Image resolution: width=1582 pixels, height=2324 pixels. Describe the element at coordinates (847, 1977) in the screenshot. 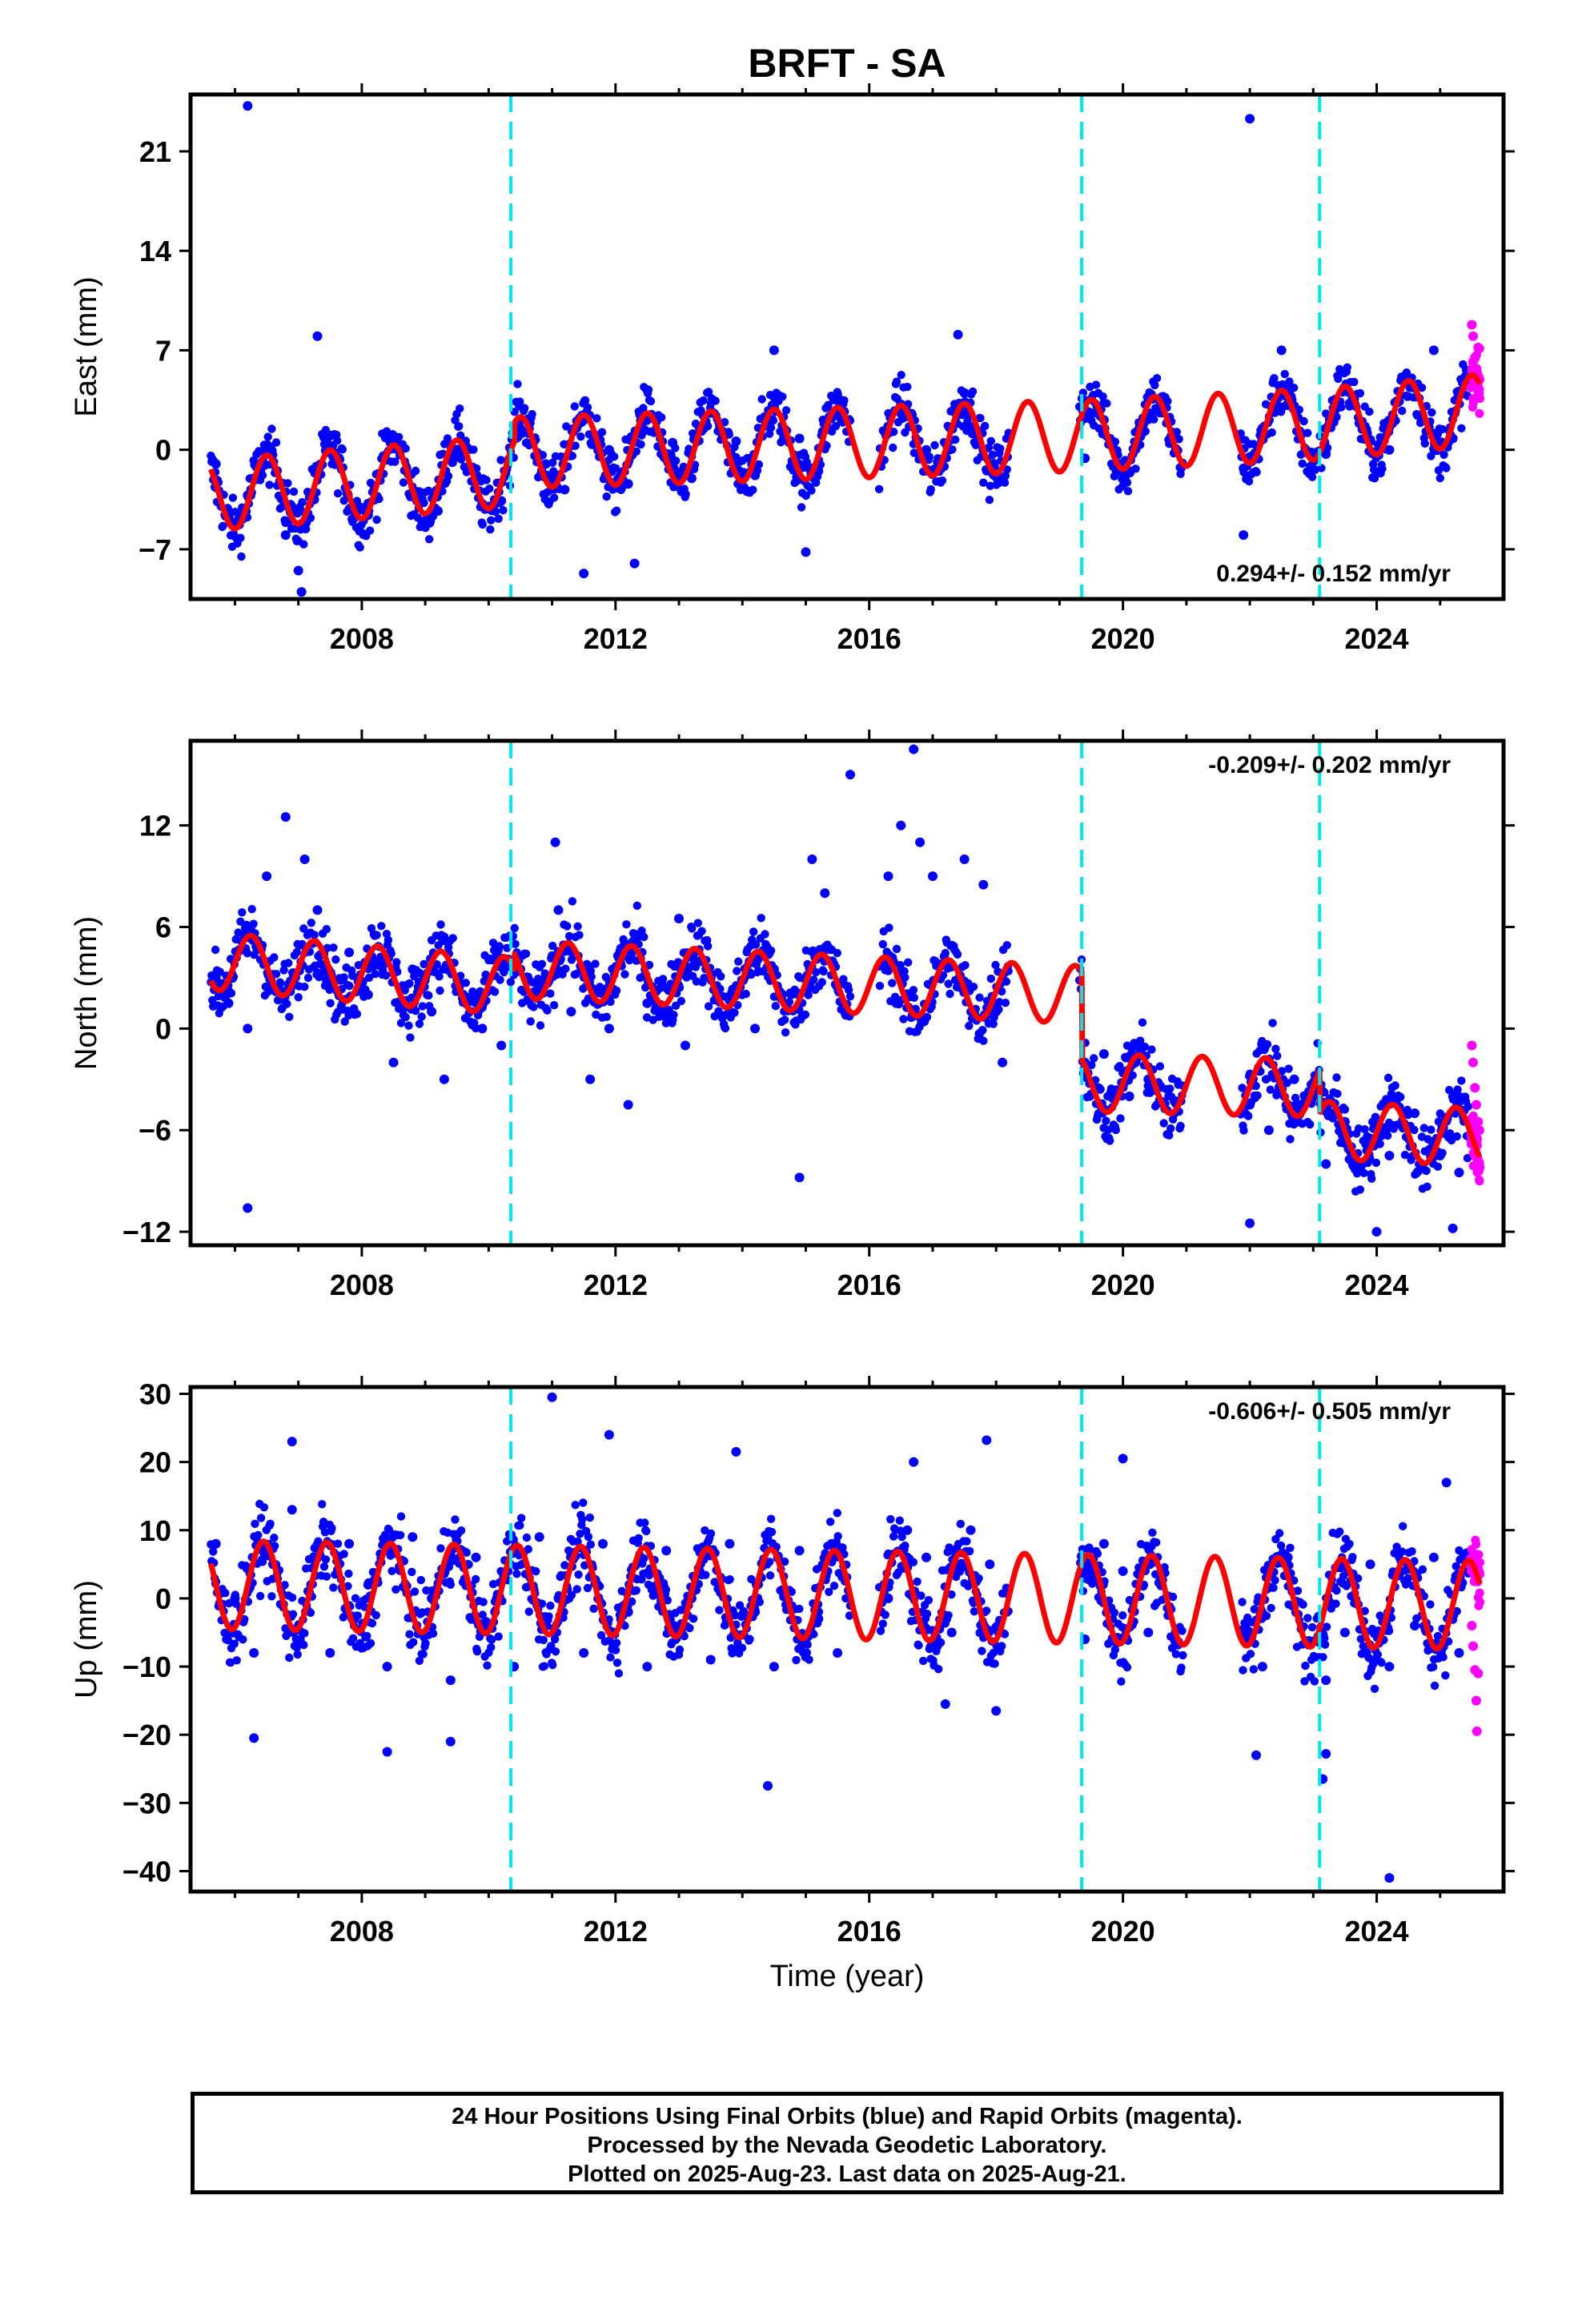

I see `x-axis-label: Time (year)` at that location.